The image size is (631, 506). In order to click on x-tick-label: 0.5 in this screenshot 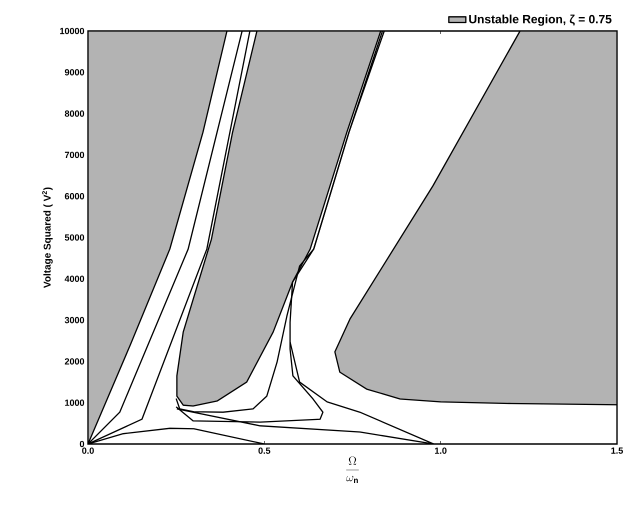, I will do `click(264, 451)`.